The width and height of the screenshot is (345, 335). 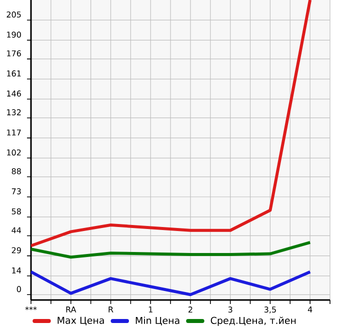 What do you see at coordinates (18, 289) in the screenshot?
I see `y-tick-label: 0` at bounding box center [18, 289].